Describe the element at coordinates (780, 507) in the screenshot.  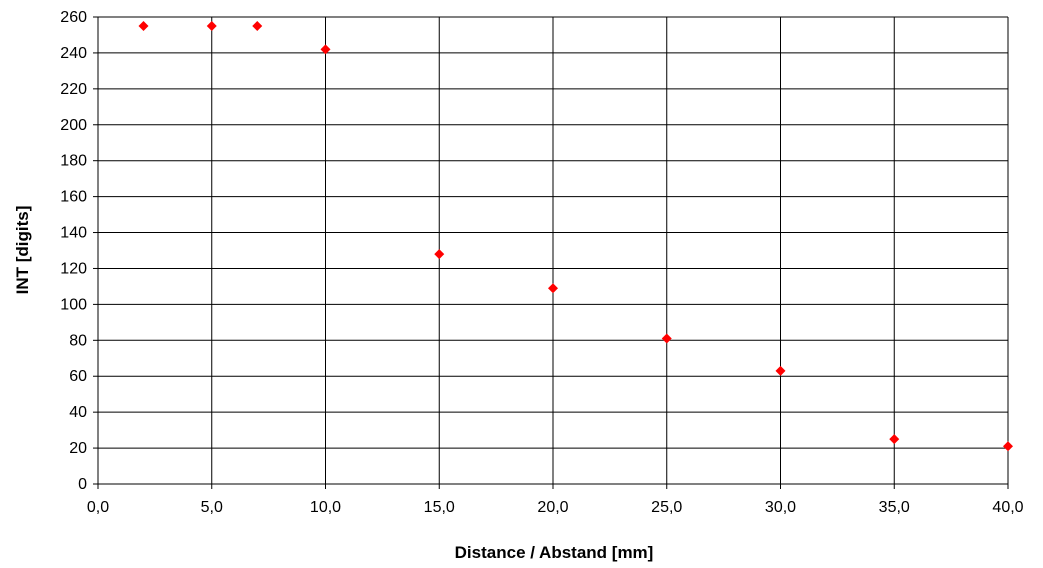
I see `x-tick-label: 30,0` at that location.